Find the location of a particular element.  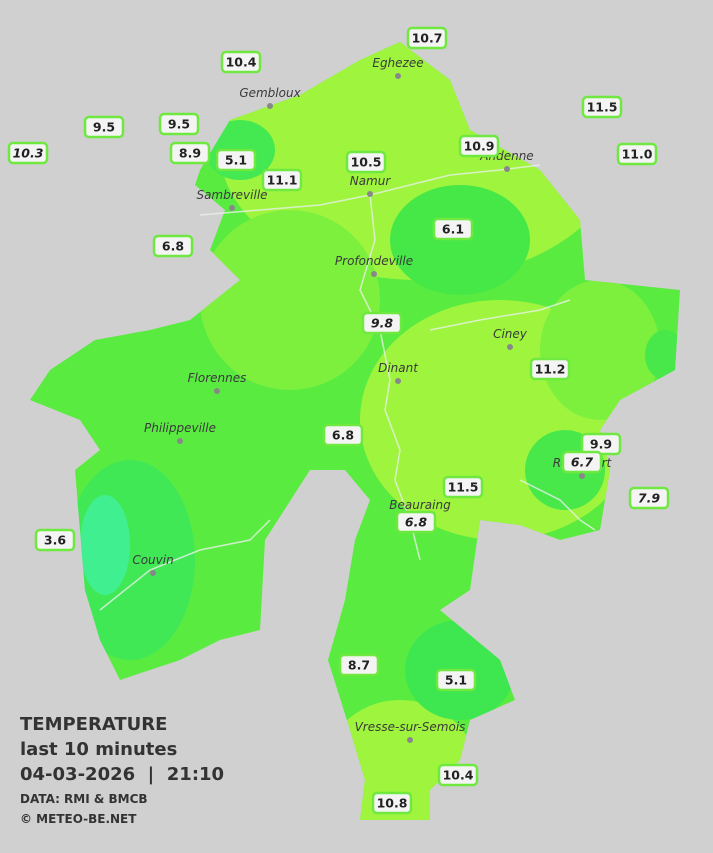

station: 10.7 is located at coordinates (427, 38).